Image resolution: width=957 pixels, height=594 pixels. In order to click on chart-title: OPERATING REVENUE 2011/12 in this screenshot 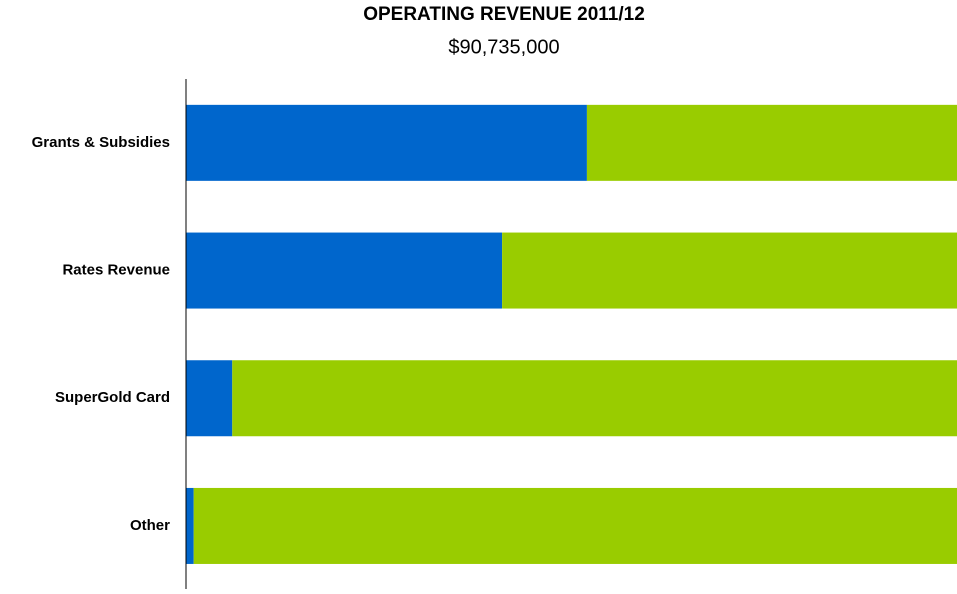, I will do `click(504, 14)`.